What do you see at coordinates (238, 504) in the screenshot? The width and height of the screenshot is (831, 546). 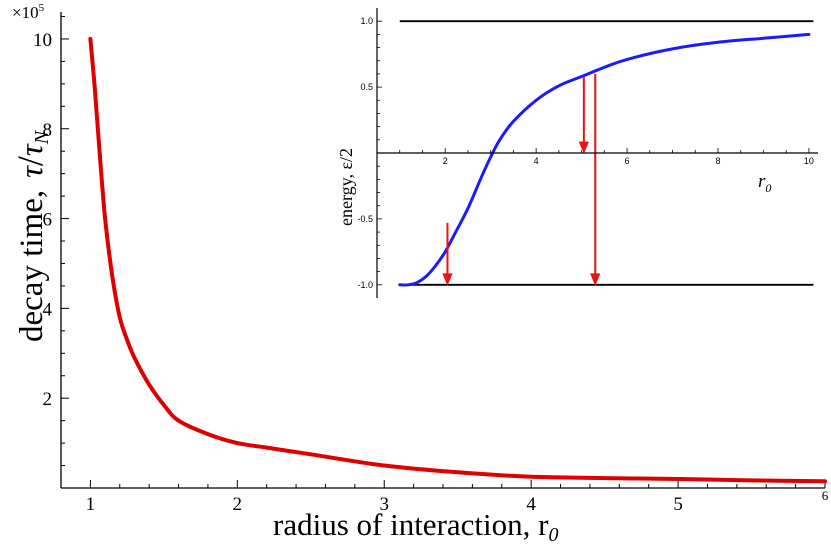 I see `main-x-tick-label: 2` at bounding box center [238, 504].